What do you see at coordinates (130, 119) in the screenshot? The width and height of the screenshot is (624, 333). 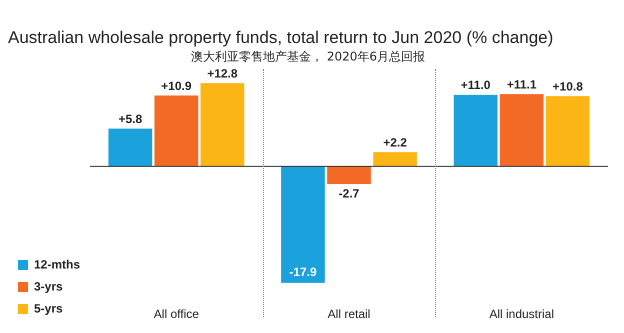 I see `data-label: +5.8` at bounding box center [130, 119].